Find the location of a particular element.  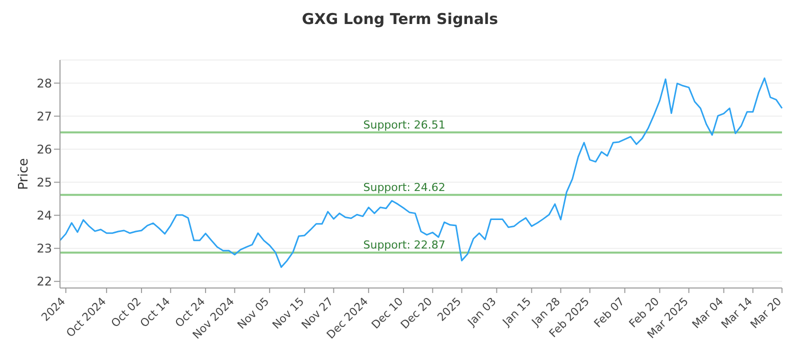

x-tick-label: Feb 07 is located at coordinates (609, 312).